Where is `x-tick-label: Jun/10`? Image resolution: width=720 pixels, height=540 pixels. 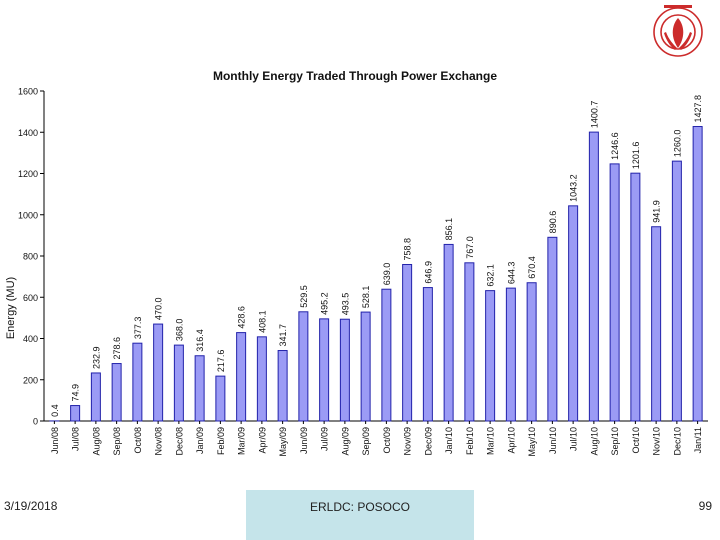
x-tick-label: Jun/10 is located at coordinates (553, 440).